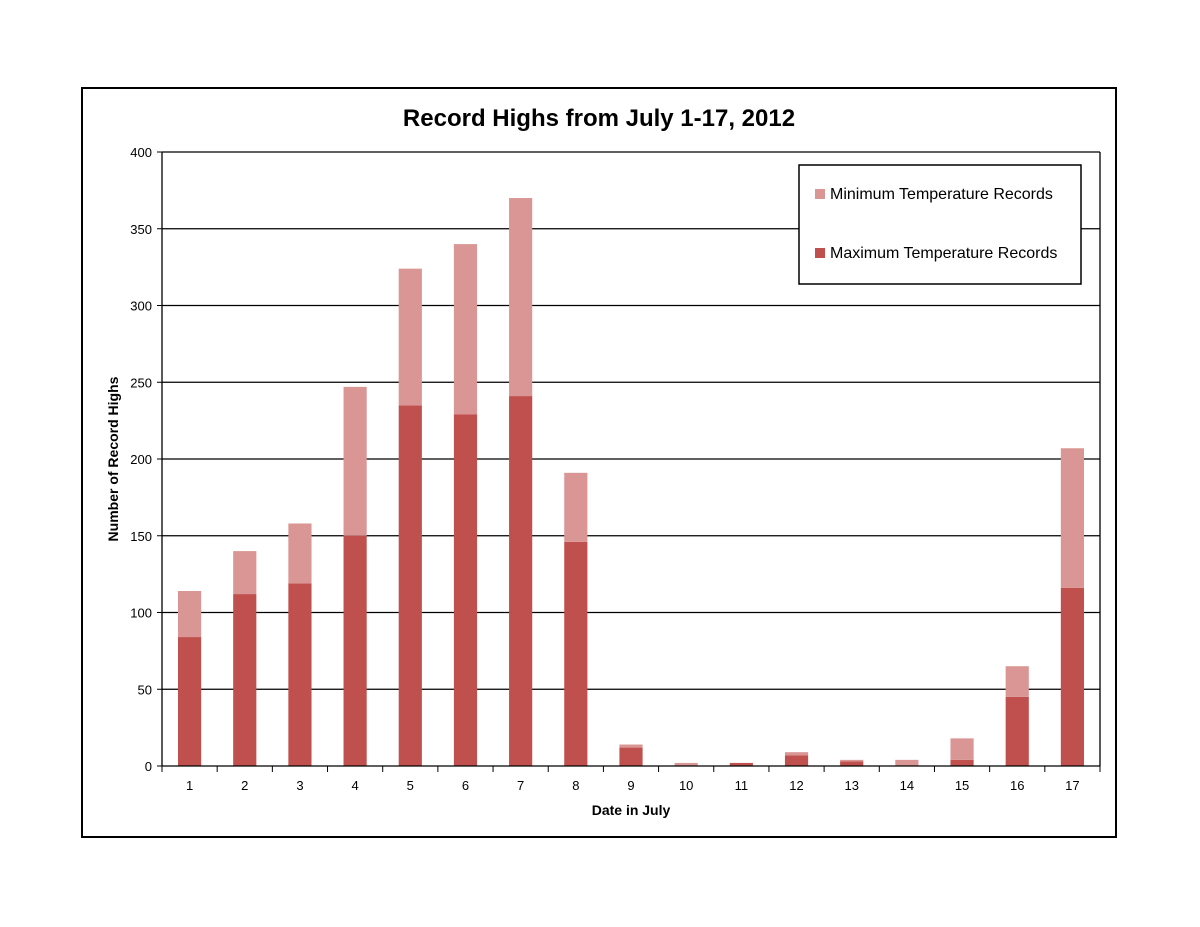 Image resolution: width=1200 pixels, height=927 pixels. Describe the element at coordinates (355, 785) in the screenshot. I see `x-tick-label: 4` at that location.